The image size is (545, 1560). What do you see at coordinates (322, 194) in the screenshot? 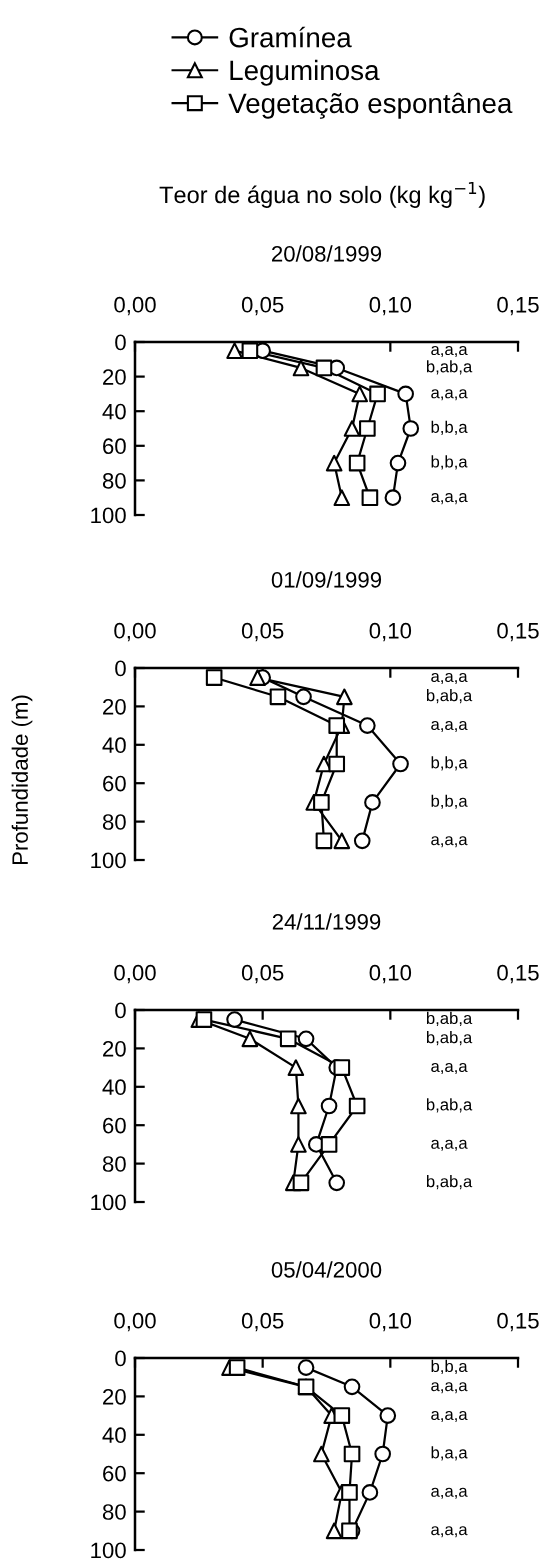
I see `x-axis-title: Teor de água no solo (kg kg$^{−1}$)` at bounding box center [322, 194].